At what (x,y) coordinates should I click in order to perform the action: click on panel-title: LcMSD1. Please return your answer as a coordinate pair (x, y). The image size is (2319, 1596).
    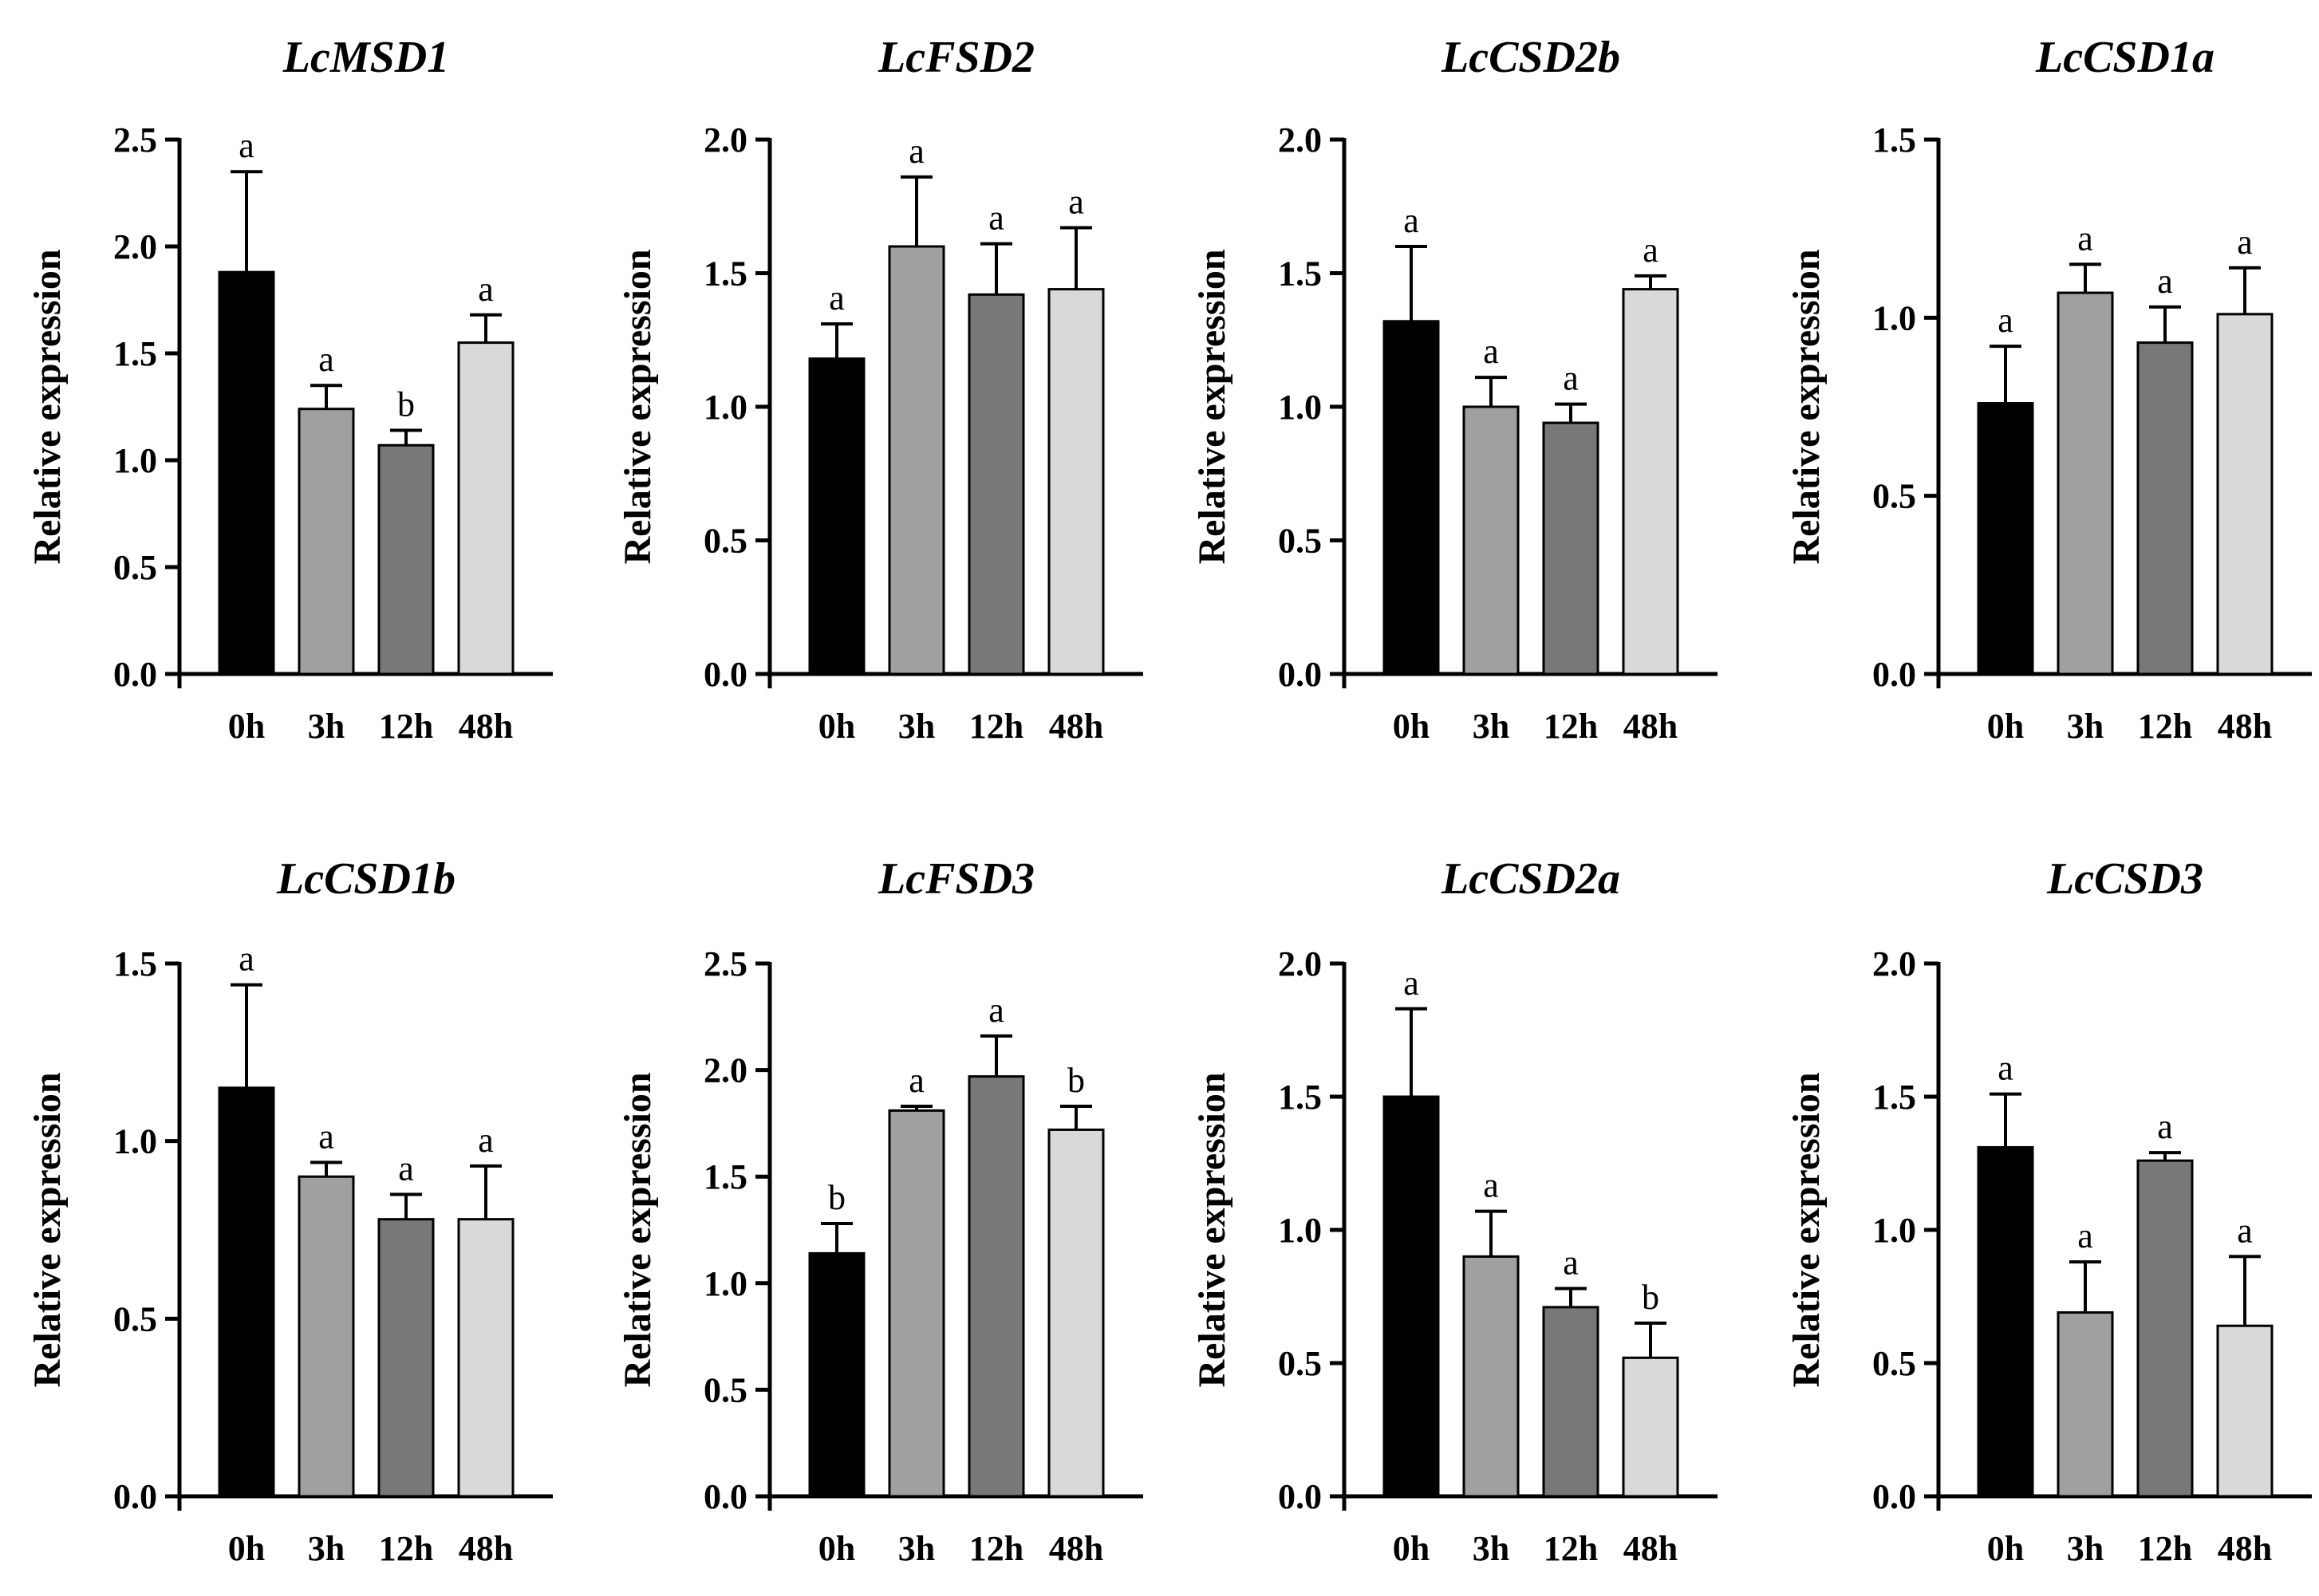
    Looking at the image, I should click on (365, 57).